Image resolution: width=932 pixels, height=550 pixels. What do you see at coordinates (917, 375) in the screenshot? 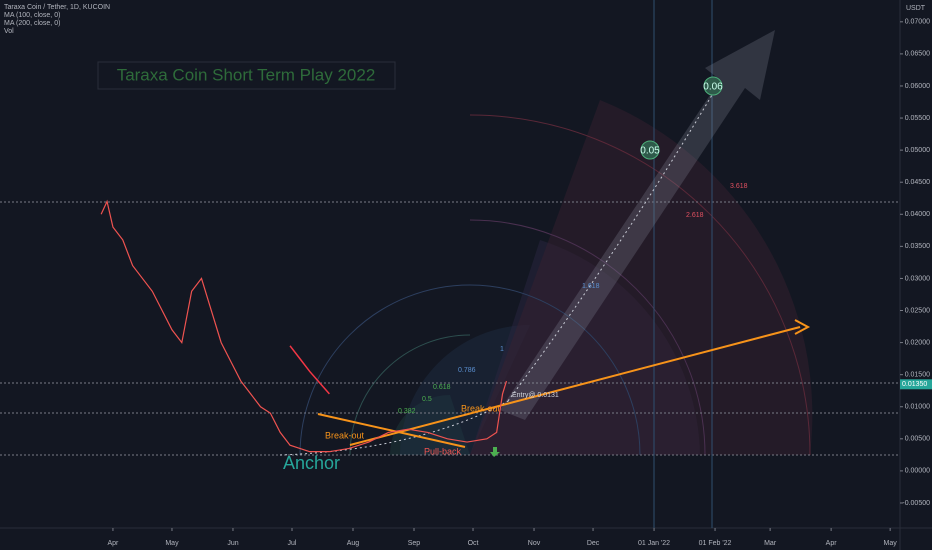
I see `y-tick-label: 0.01500` at bounding box center [917, 375].